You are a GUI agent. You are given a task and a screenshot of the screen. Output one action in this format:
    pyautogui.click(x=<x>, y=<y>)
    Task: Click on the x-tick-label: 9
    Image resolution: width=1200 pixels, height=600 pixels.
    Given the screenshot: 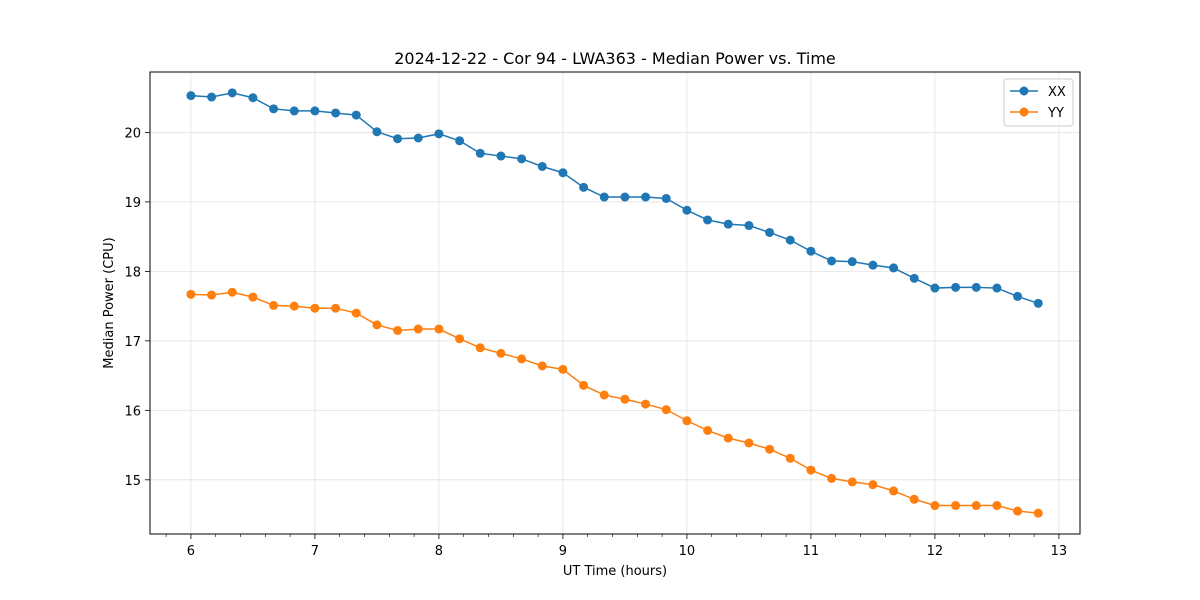 What is the action you would take?
    pyautogui.click(x=563, y=551)
    